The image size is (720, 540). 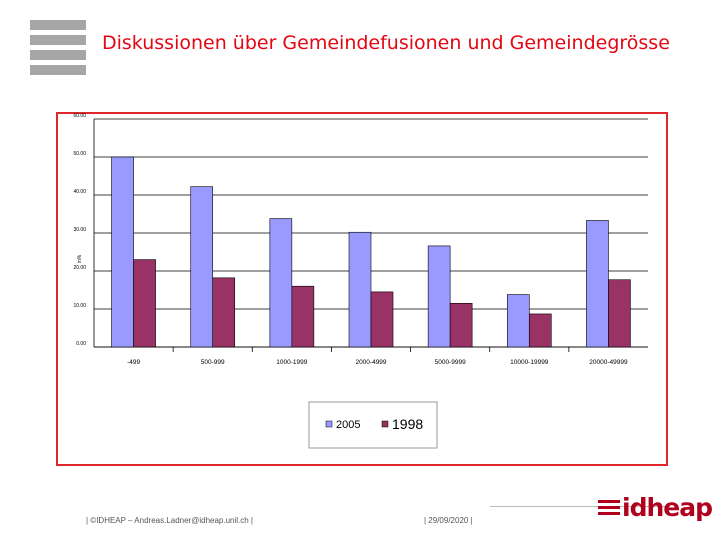 What do you see at coordinates (291, 362) in the screenshot?
I see `x-tick-label: 1000-1999` at bounding box center [291, 362].